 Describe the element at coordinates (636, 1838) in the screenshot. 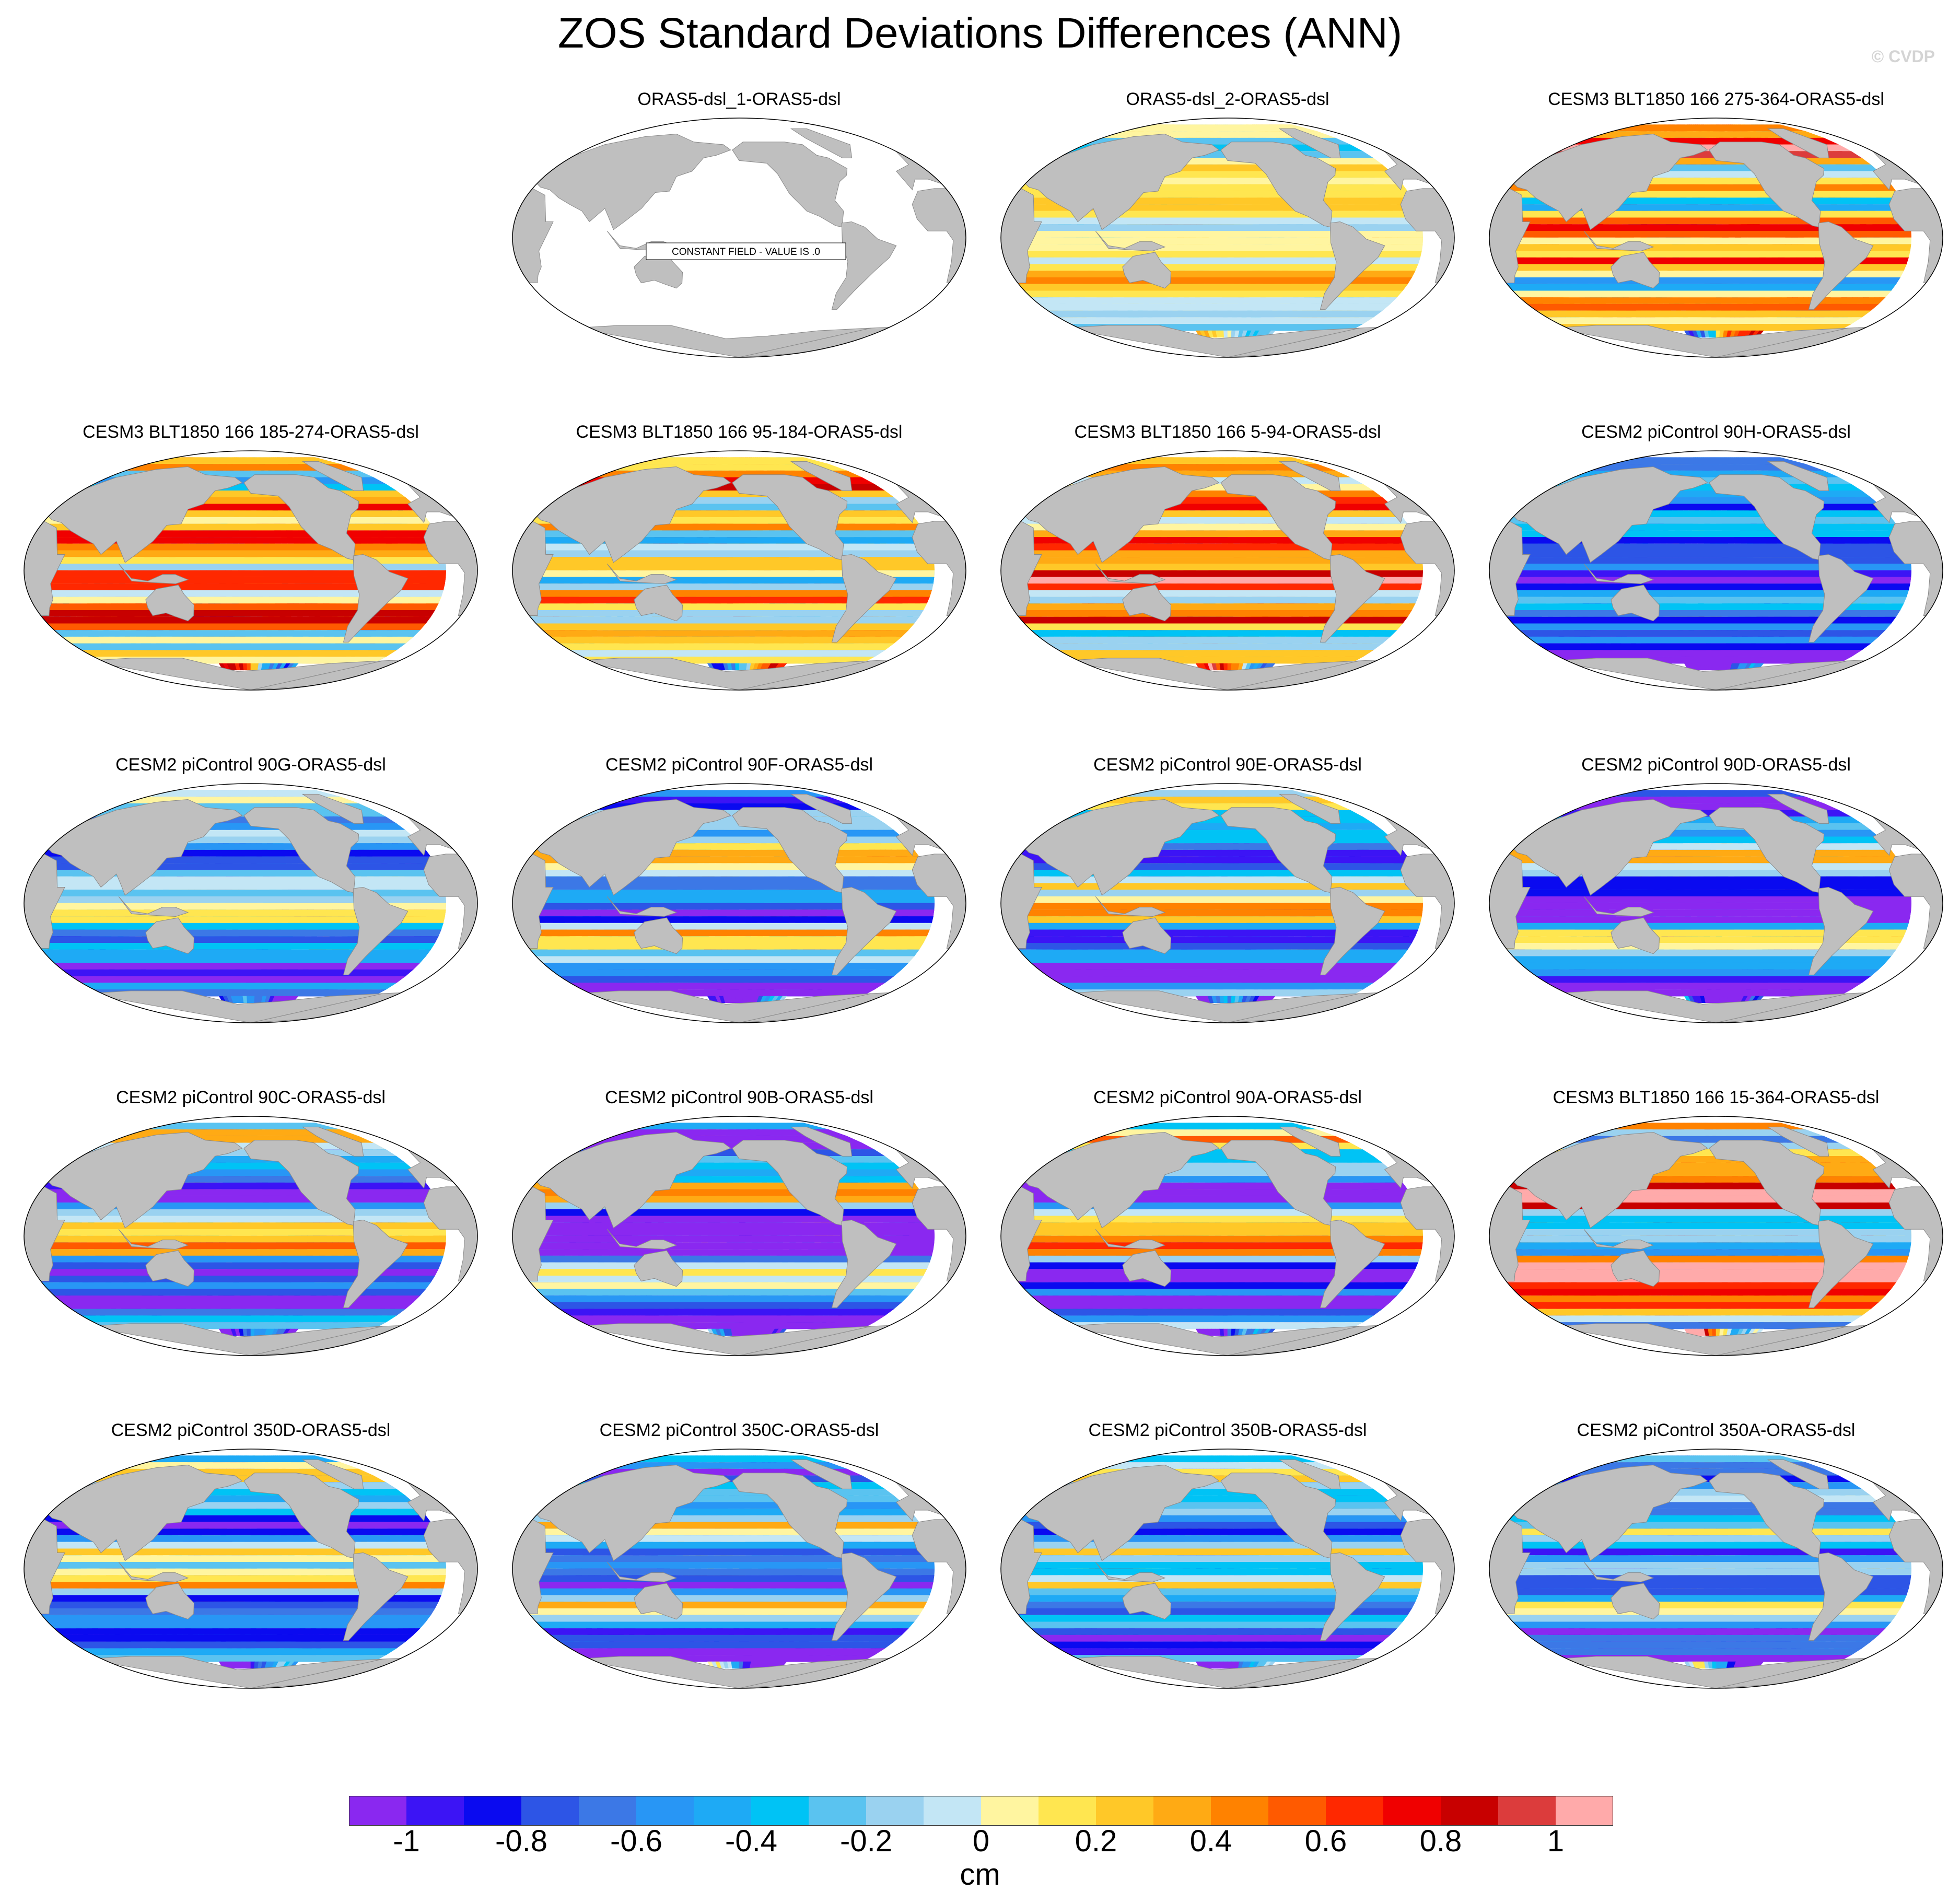

I see `colorbar-tick-label: -0.6` at that location.